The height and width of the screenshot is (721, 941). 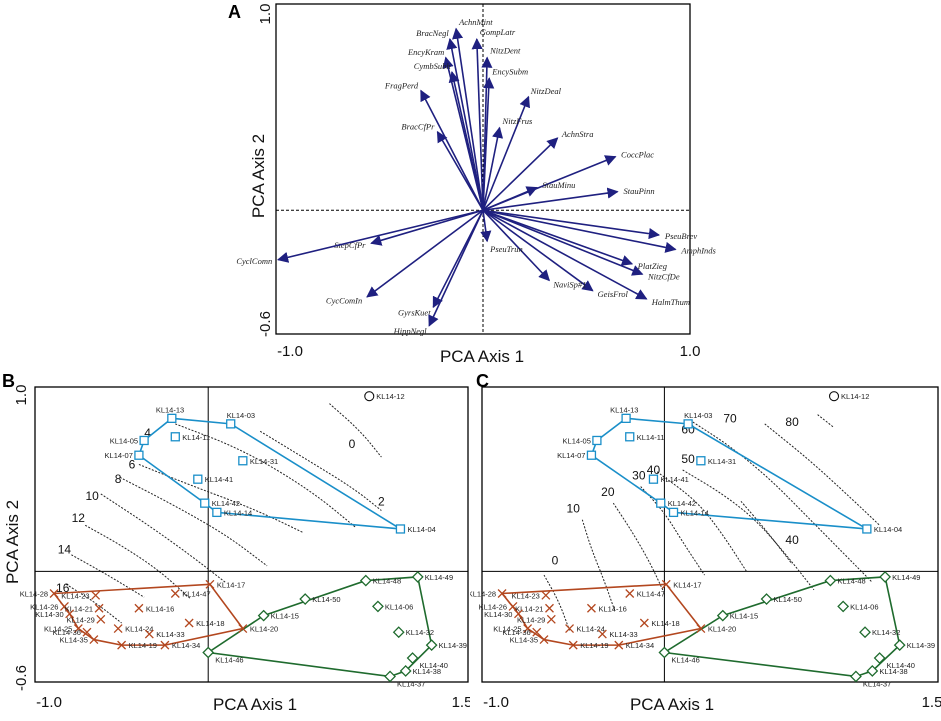 What do you see at coordinates (432, 66) in the screenshot?
I see `vector-label: CymbSubh` at bounding box center [432, 66].